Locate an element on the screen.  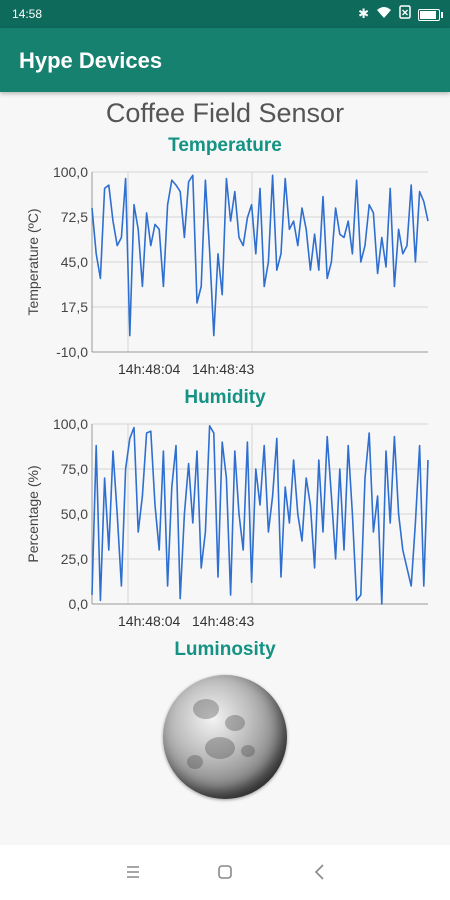
y-tick-label: 25,0 is located at coordinates (74, 559).